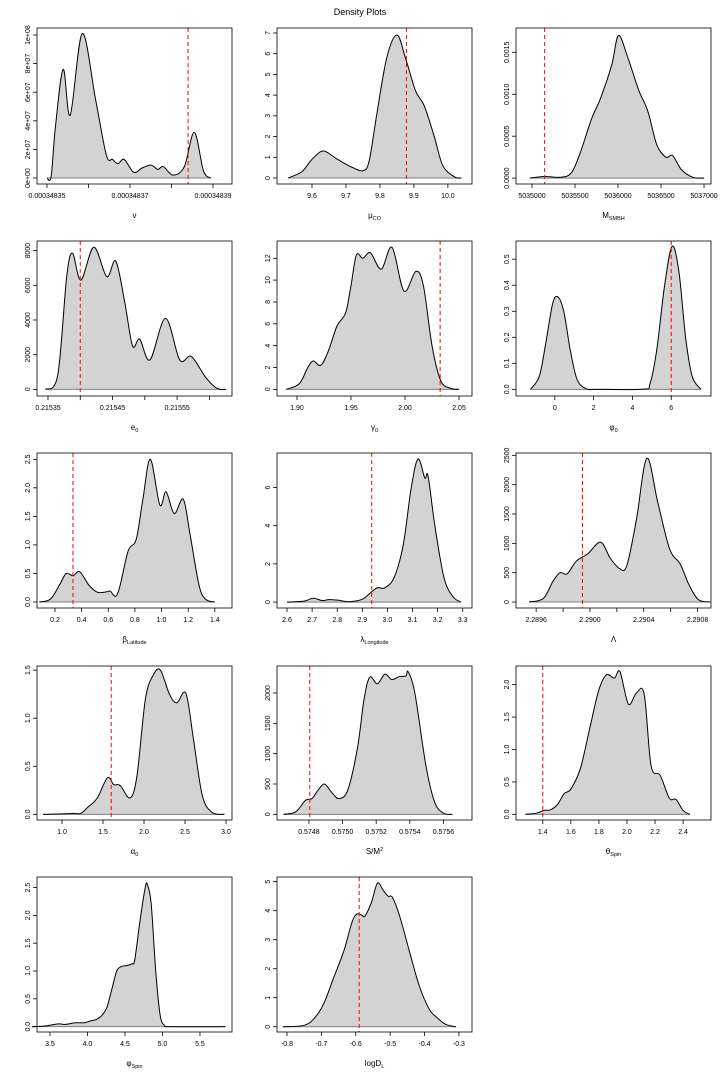 Image resolution: width=720 pixels, height=1080 pixels. I want to click on x-tick-label: 4, so click(632, 408).